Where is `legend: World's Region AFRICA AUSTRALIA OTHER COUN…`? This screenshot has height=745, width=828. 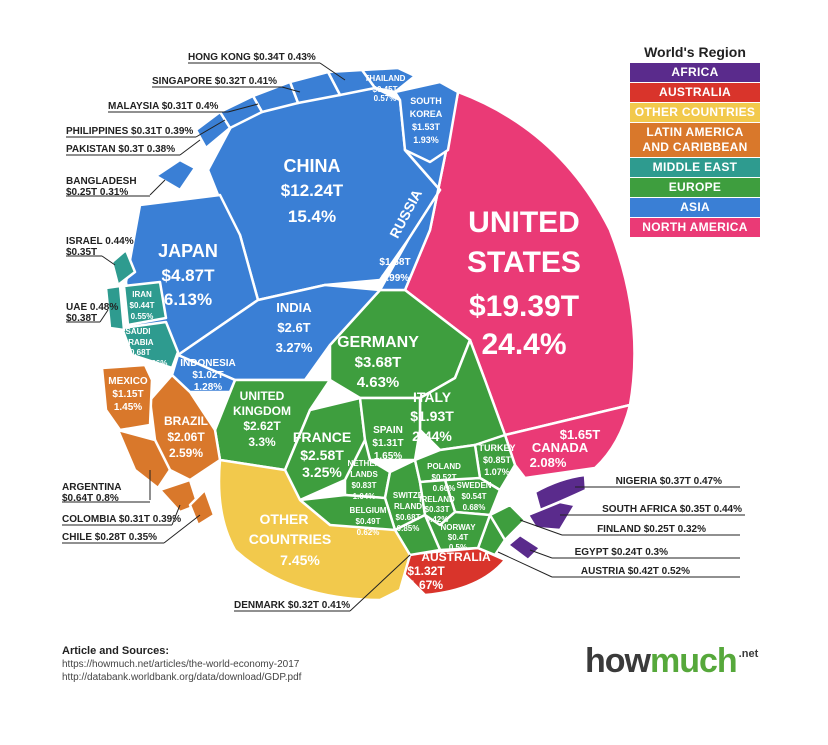 legend: World's Region AFRICA AUSTRALIA OTHER COUN… is located at coordinates (695, 141).